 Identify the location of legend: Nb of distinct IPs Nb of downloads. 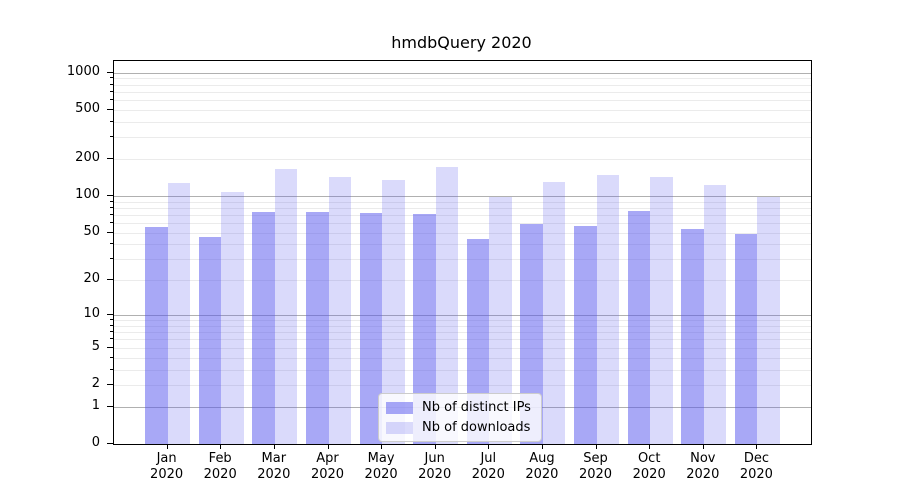
(460, 417).